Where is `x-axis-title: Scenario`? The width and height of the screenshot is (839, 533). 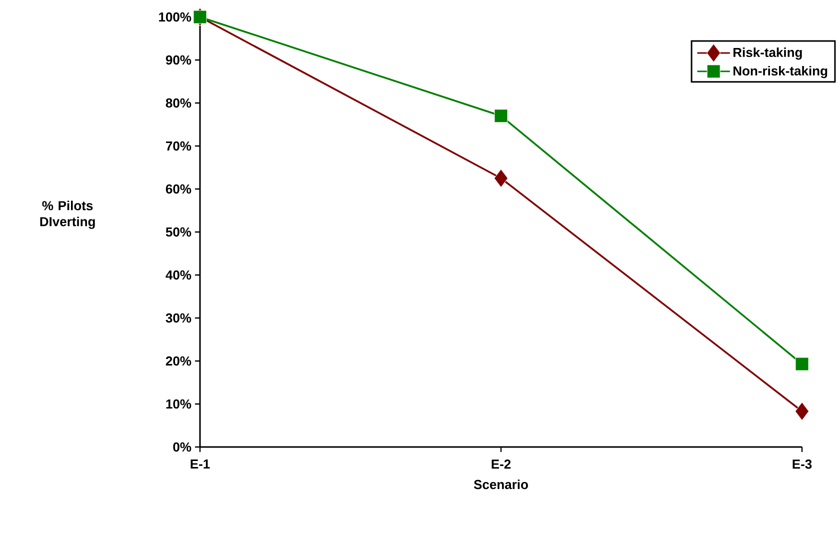 x-axis-title: Scenario is located at coordinates (501, 485).